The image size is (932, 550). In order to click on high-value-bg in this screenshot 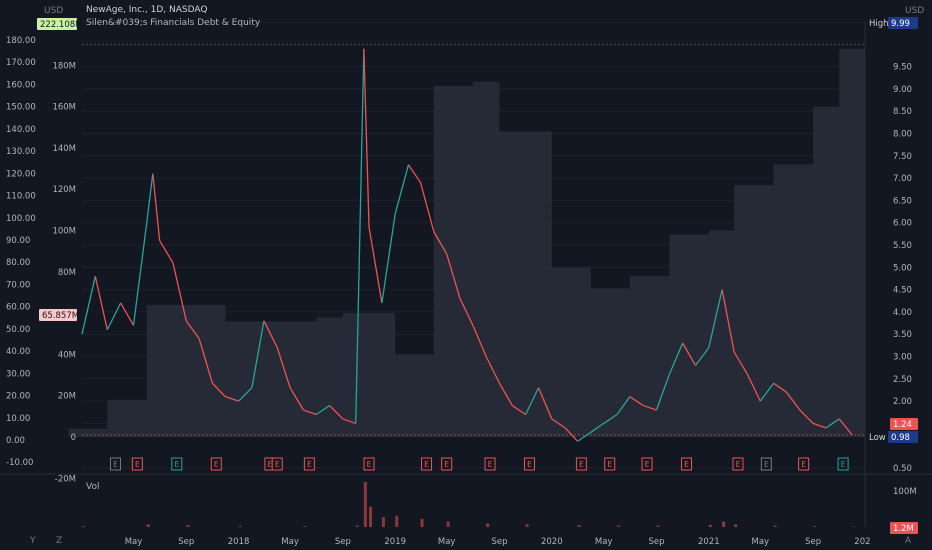, I will do `click(903, 23)`.